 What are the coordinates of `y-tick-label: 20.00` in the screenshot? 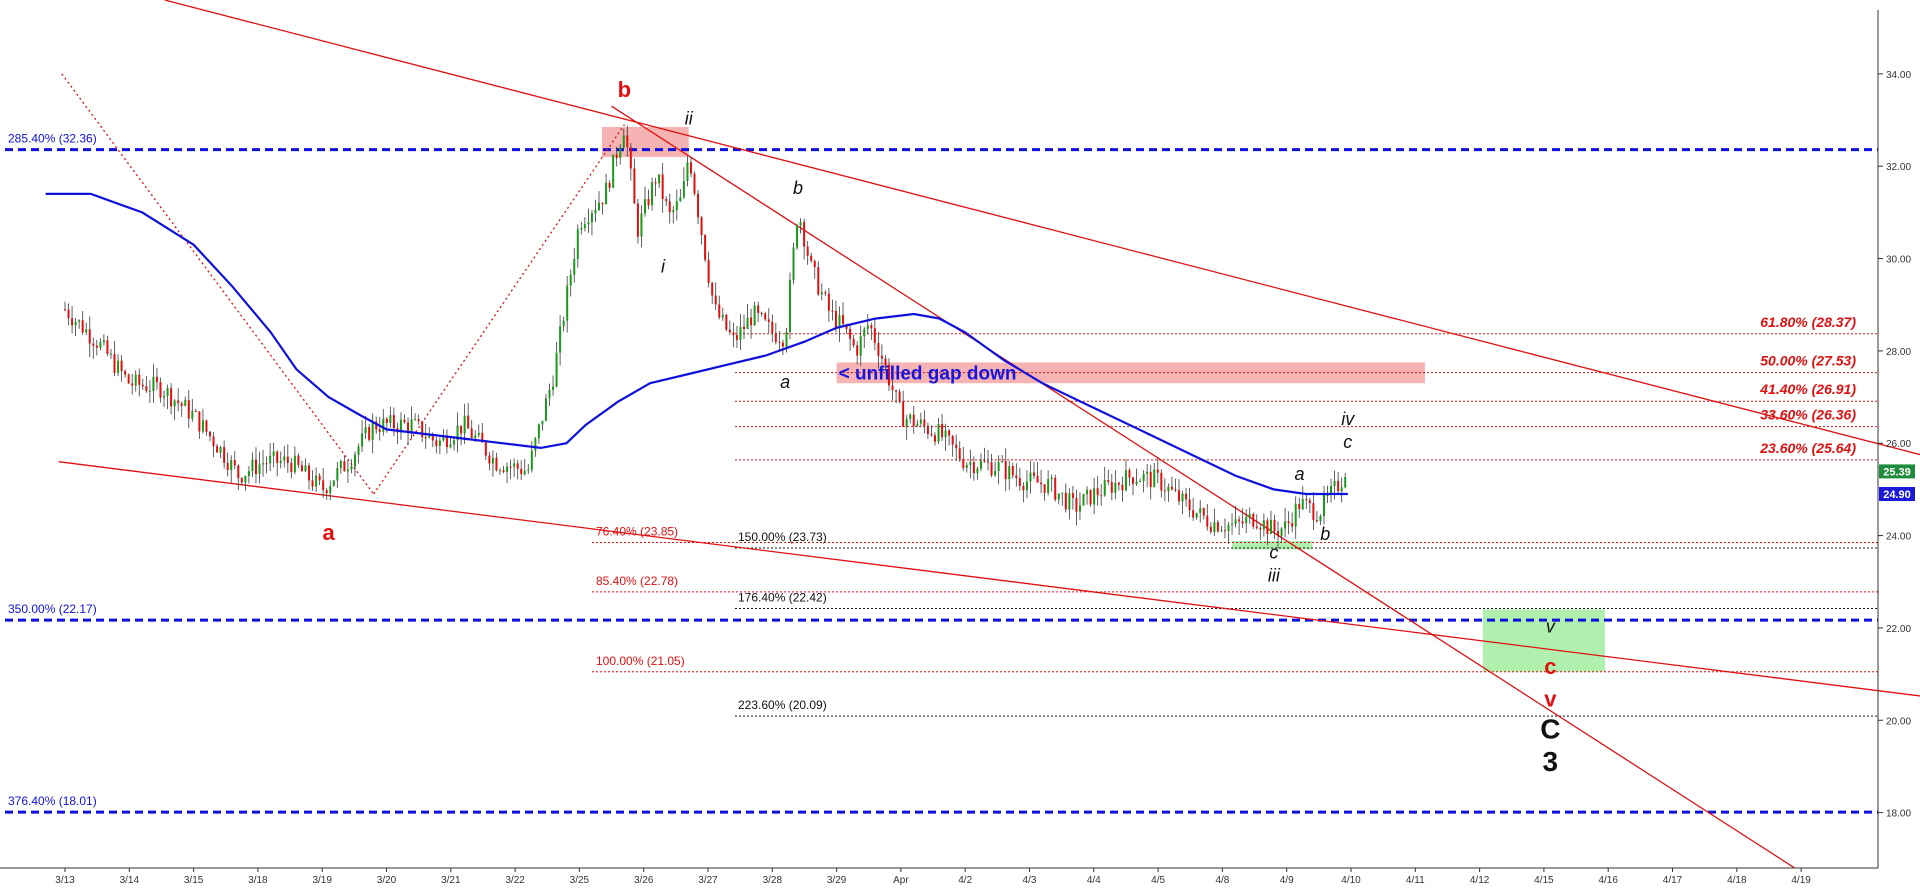 It's located at (1898, 721).